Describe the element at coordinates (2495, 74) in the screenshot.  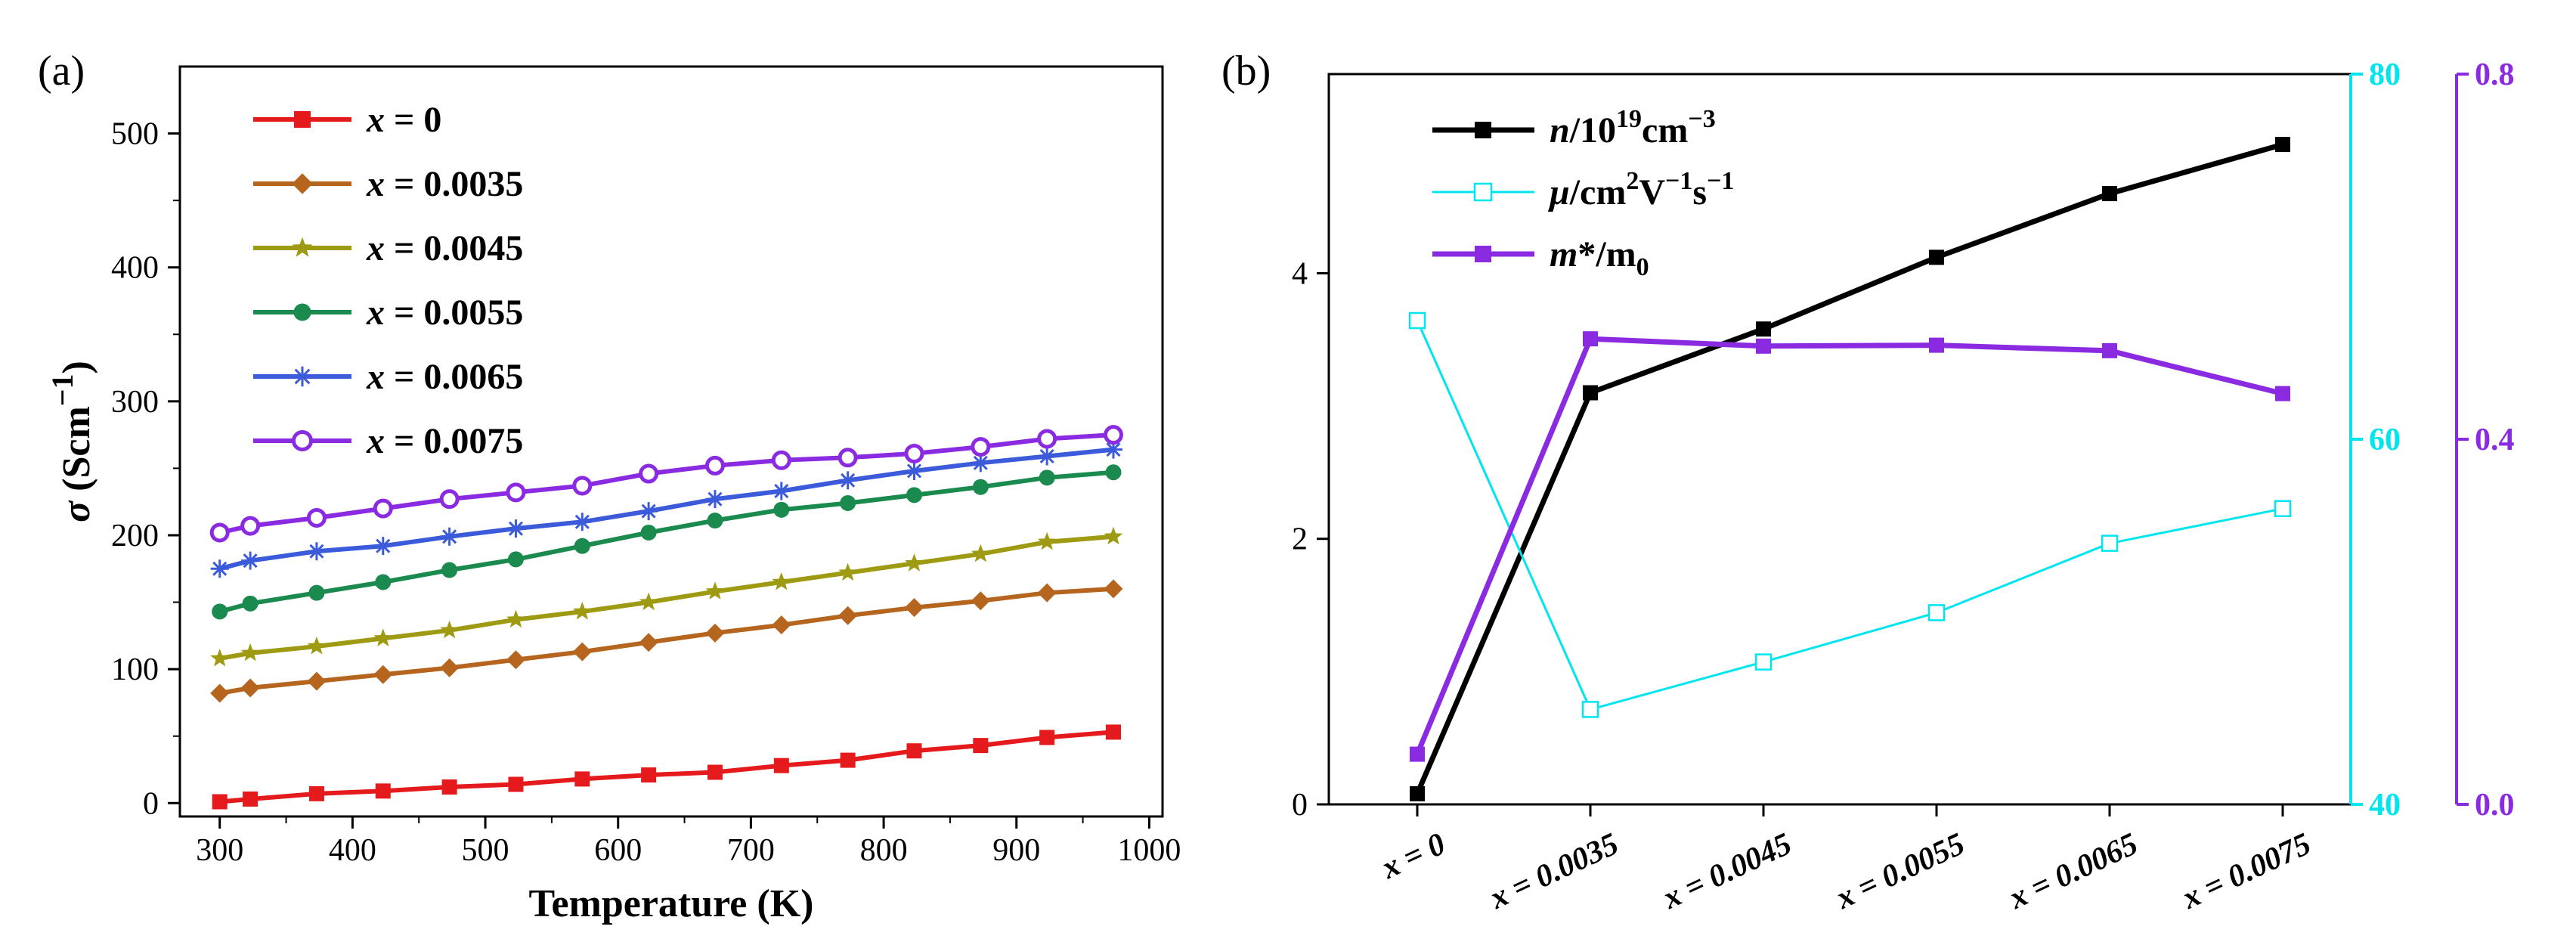
I see `right-axis-2-tick-label: 0.8` at that location.